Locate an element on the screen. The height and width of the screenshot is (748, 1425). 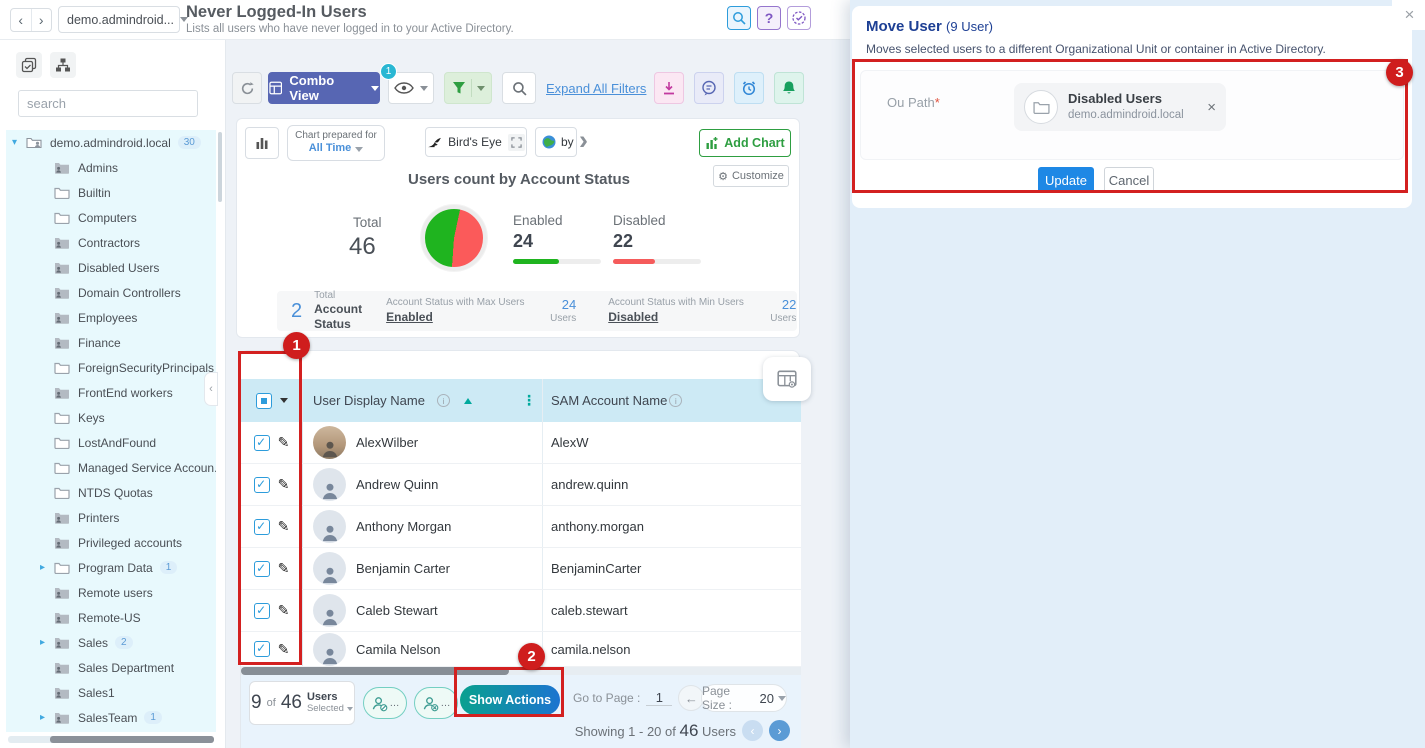
chart-time-range-button: Chart prepared for All Time is located at coordinates (336, 143).